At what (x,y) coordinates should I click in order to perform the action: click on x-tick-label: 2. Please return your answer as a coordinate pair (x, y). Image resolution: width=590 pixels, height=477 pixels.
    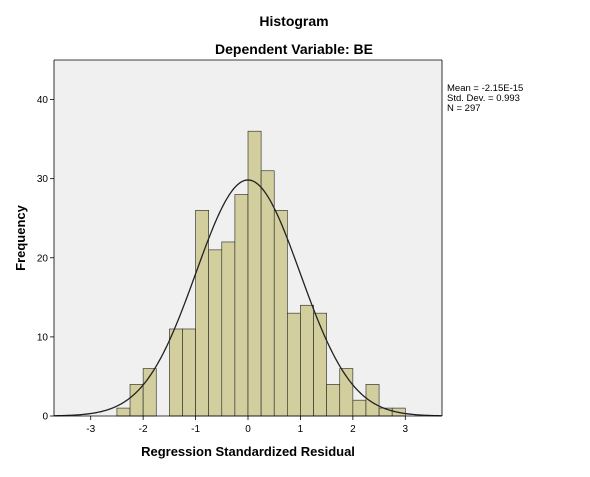
    Looking at the image, I should click on (353, 429).